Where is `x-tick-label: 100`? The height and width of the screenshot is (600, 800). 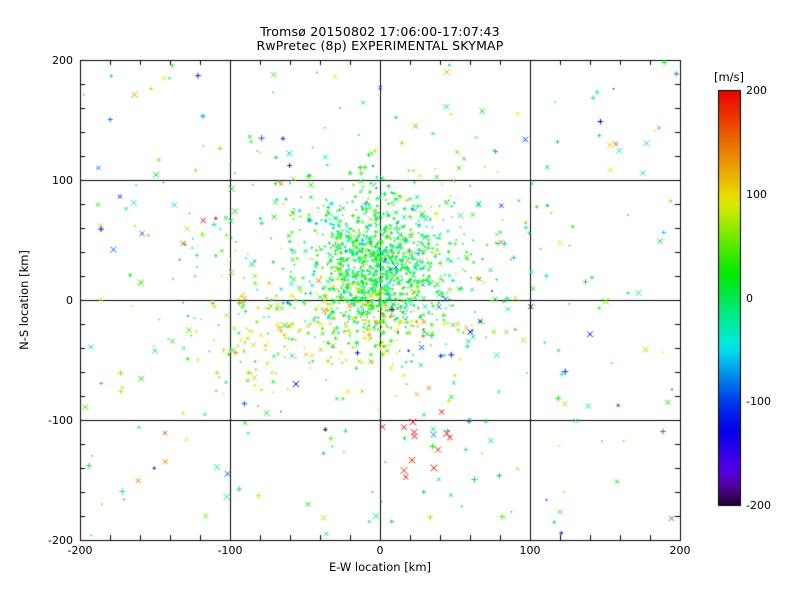 x-tick-label: 100 is located at coordinates (530, 550).